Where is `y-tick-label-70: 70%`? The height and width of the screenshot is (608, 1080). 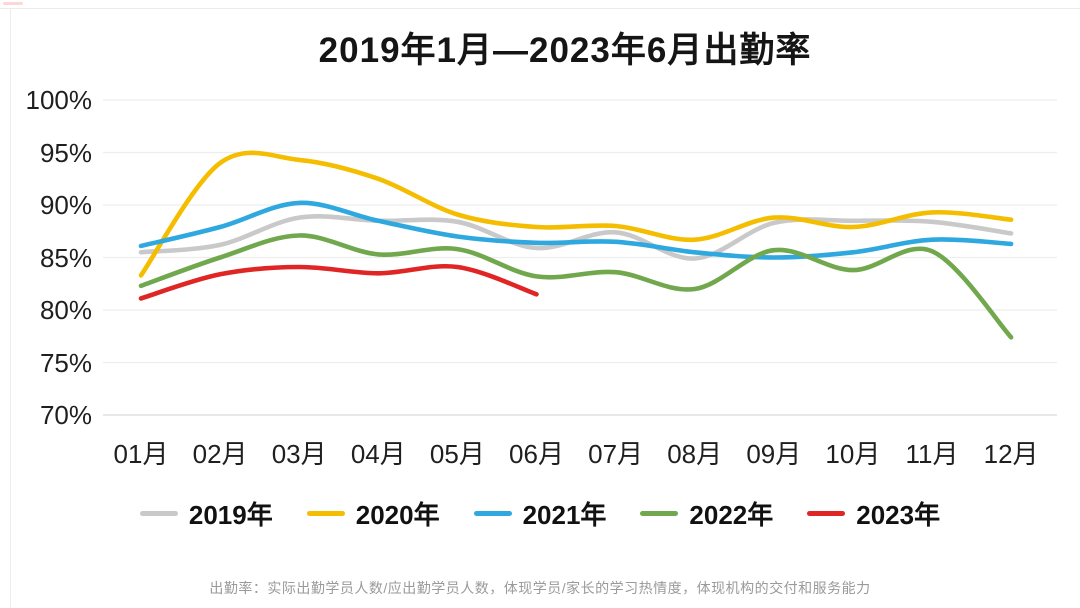 y-tick-label-70: 70% is located at coordinates (65, 415).